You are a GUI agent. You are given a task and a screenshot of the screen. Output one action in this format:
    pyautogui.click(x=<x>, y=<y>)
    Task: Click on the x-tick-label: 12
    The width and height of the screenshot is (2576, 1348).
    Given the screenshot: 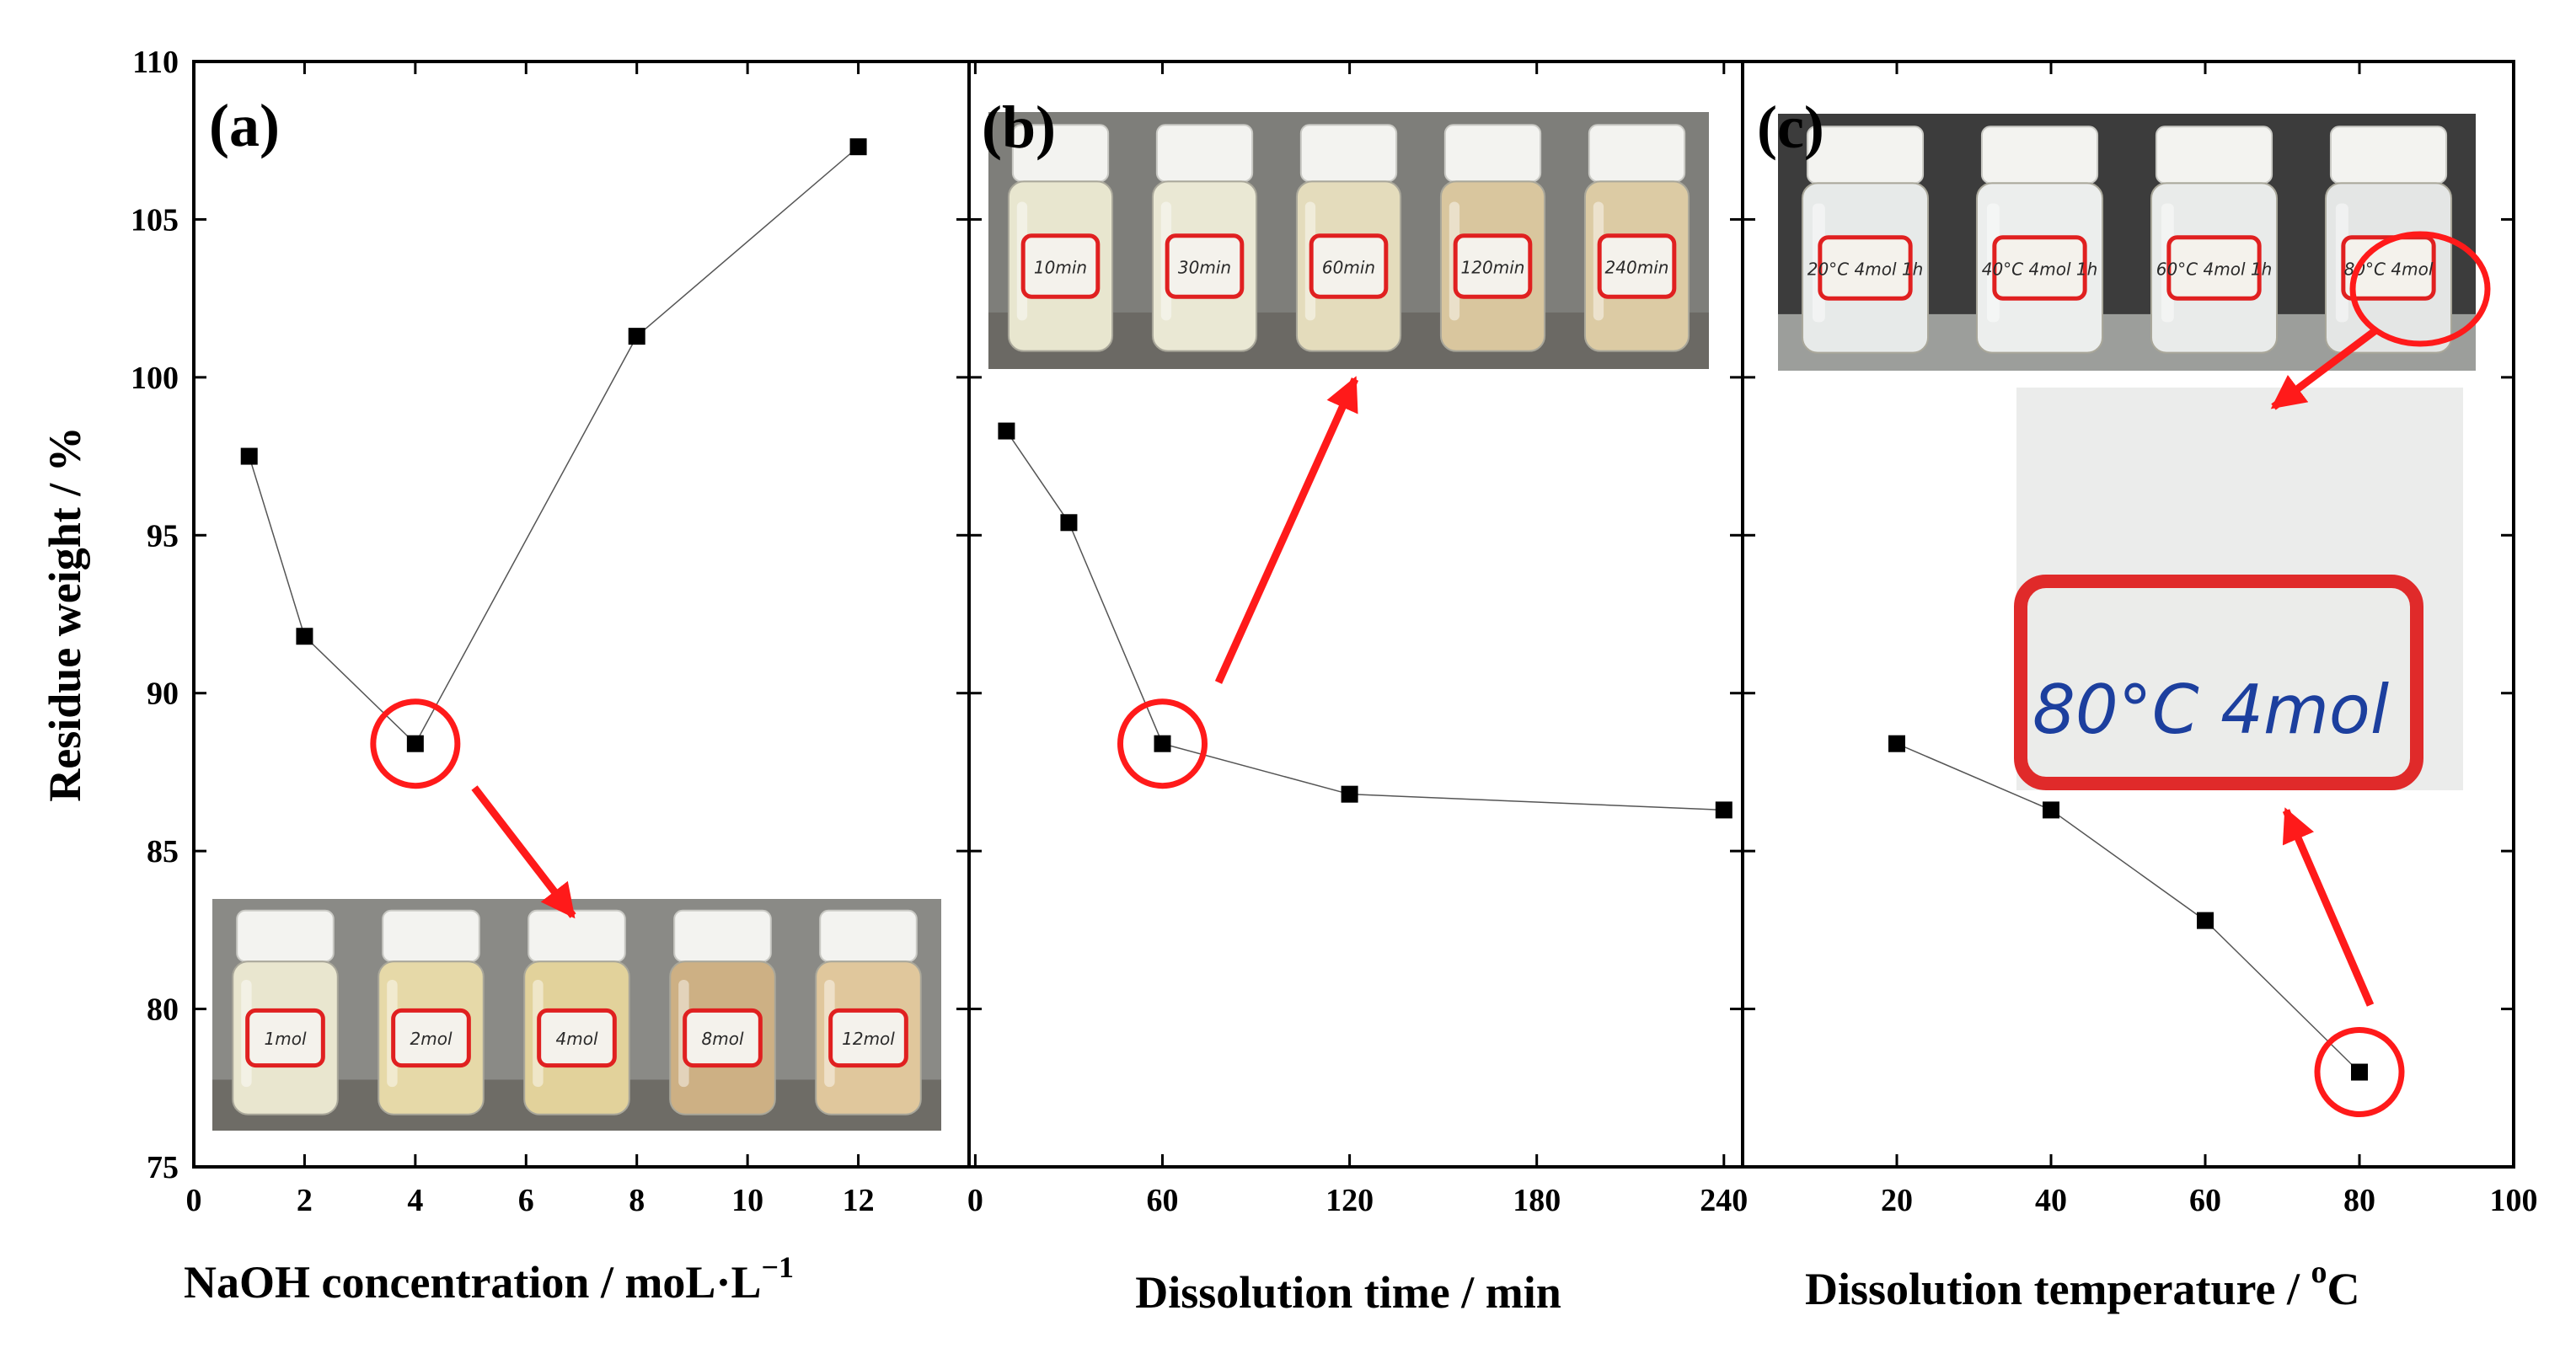 What is the action you would take?
    pyautogui.click(x=859, y=1200)
    